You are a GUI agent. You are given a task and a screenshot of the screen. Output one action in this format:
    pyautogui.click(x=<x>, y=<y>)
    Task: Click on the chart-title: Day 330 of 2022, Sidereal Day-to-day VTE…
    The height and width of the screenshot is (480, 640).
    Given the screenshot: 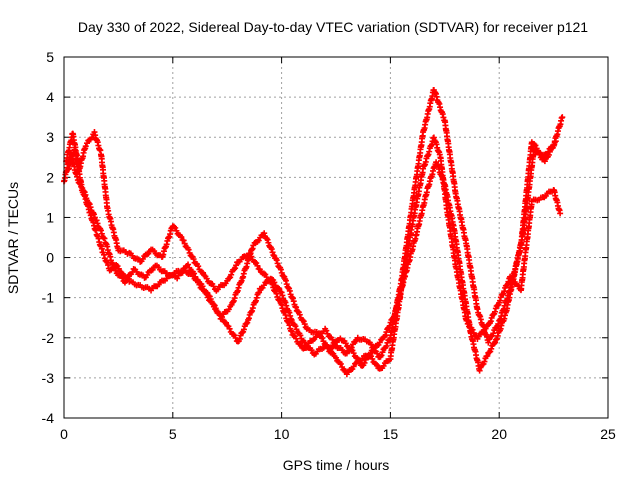 What is the action you would take?
    pyautogui.click(x=333, y=27)
    